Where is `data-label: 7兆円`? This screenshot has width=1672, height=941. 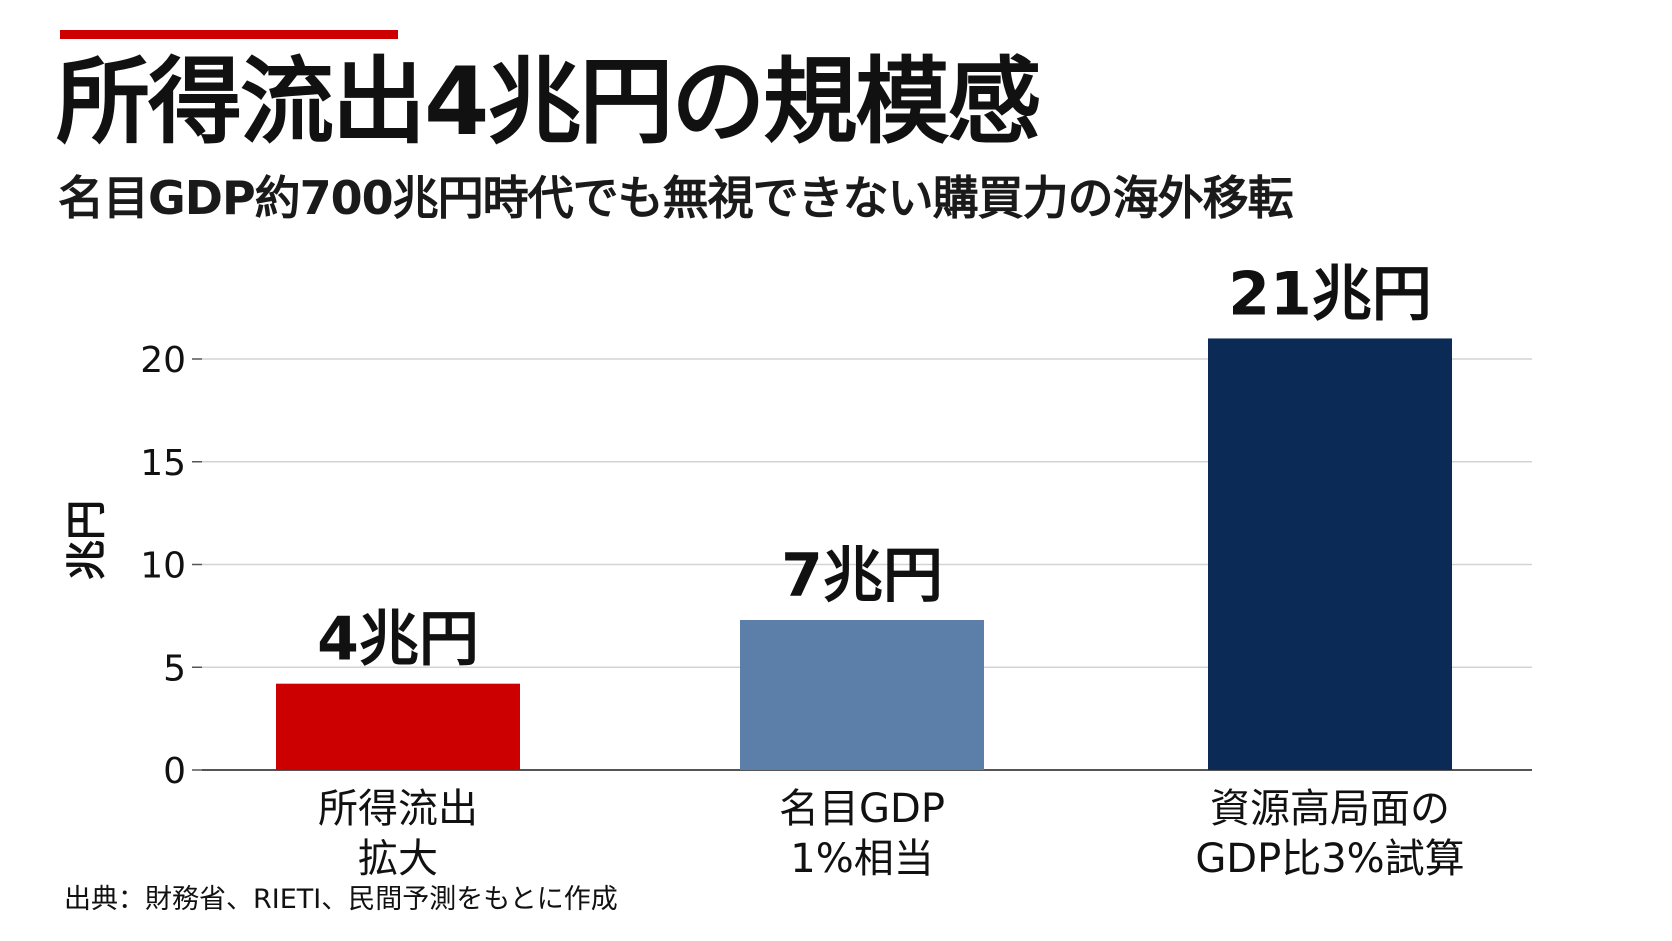 data-label: 7兆円 is located at coordinates (862, 576).